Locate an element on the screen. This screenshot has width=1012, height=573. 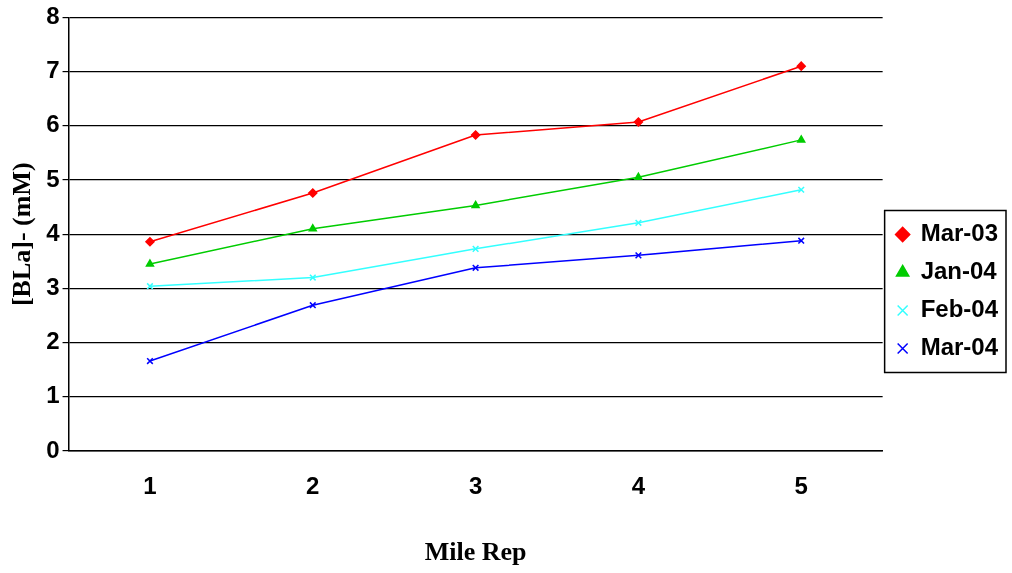
x-tick-label: 1 is located at coordinates (150, 486).